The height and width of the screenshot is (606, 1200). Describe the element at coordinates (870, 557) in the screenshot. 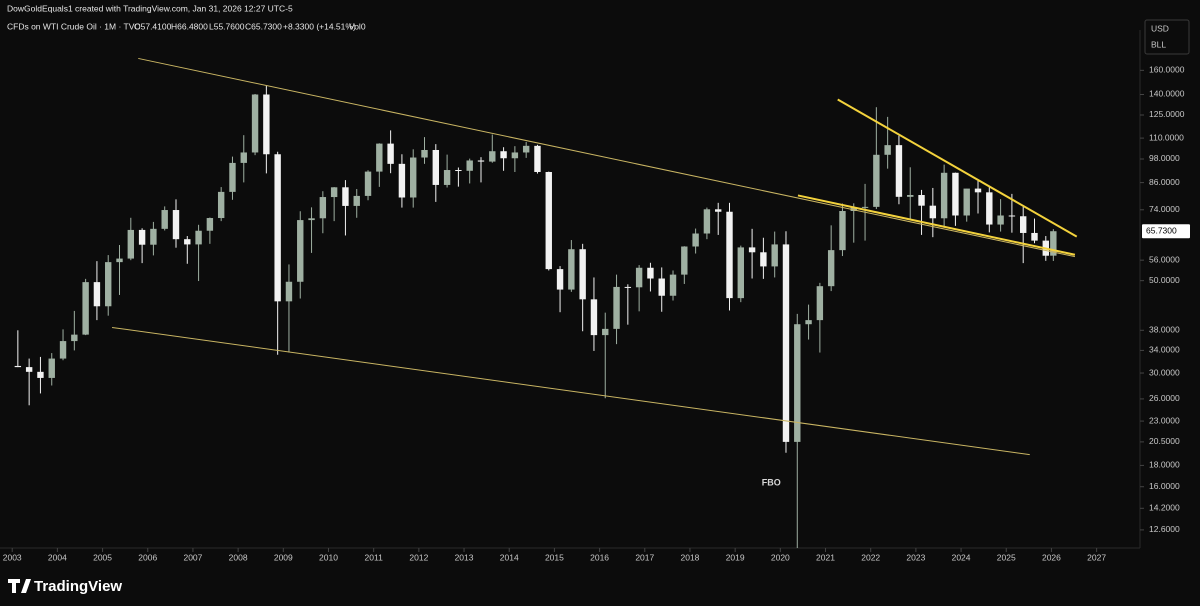

I see `x-tick-label: 2022` at that location.